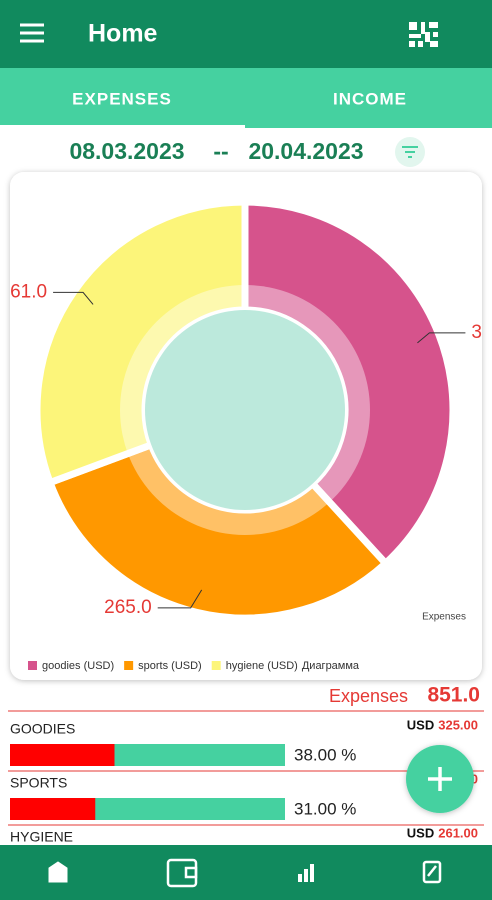 The image size is (492, 900). What do you see at coordinates (128, 607) in the screenshot?
I see `value-label: 265.0` at bounding box center [128, 607].